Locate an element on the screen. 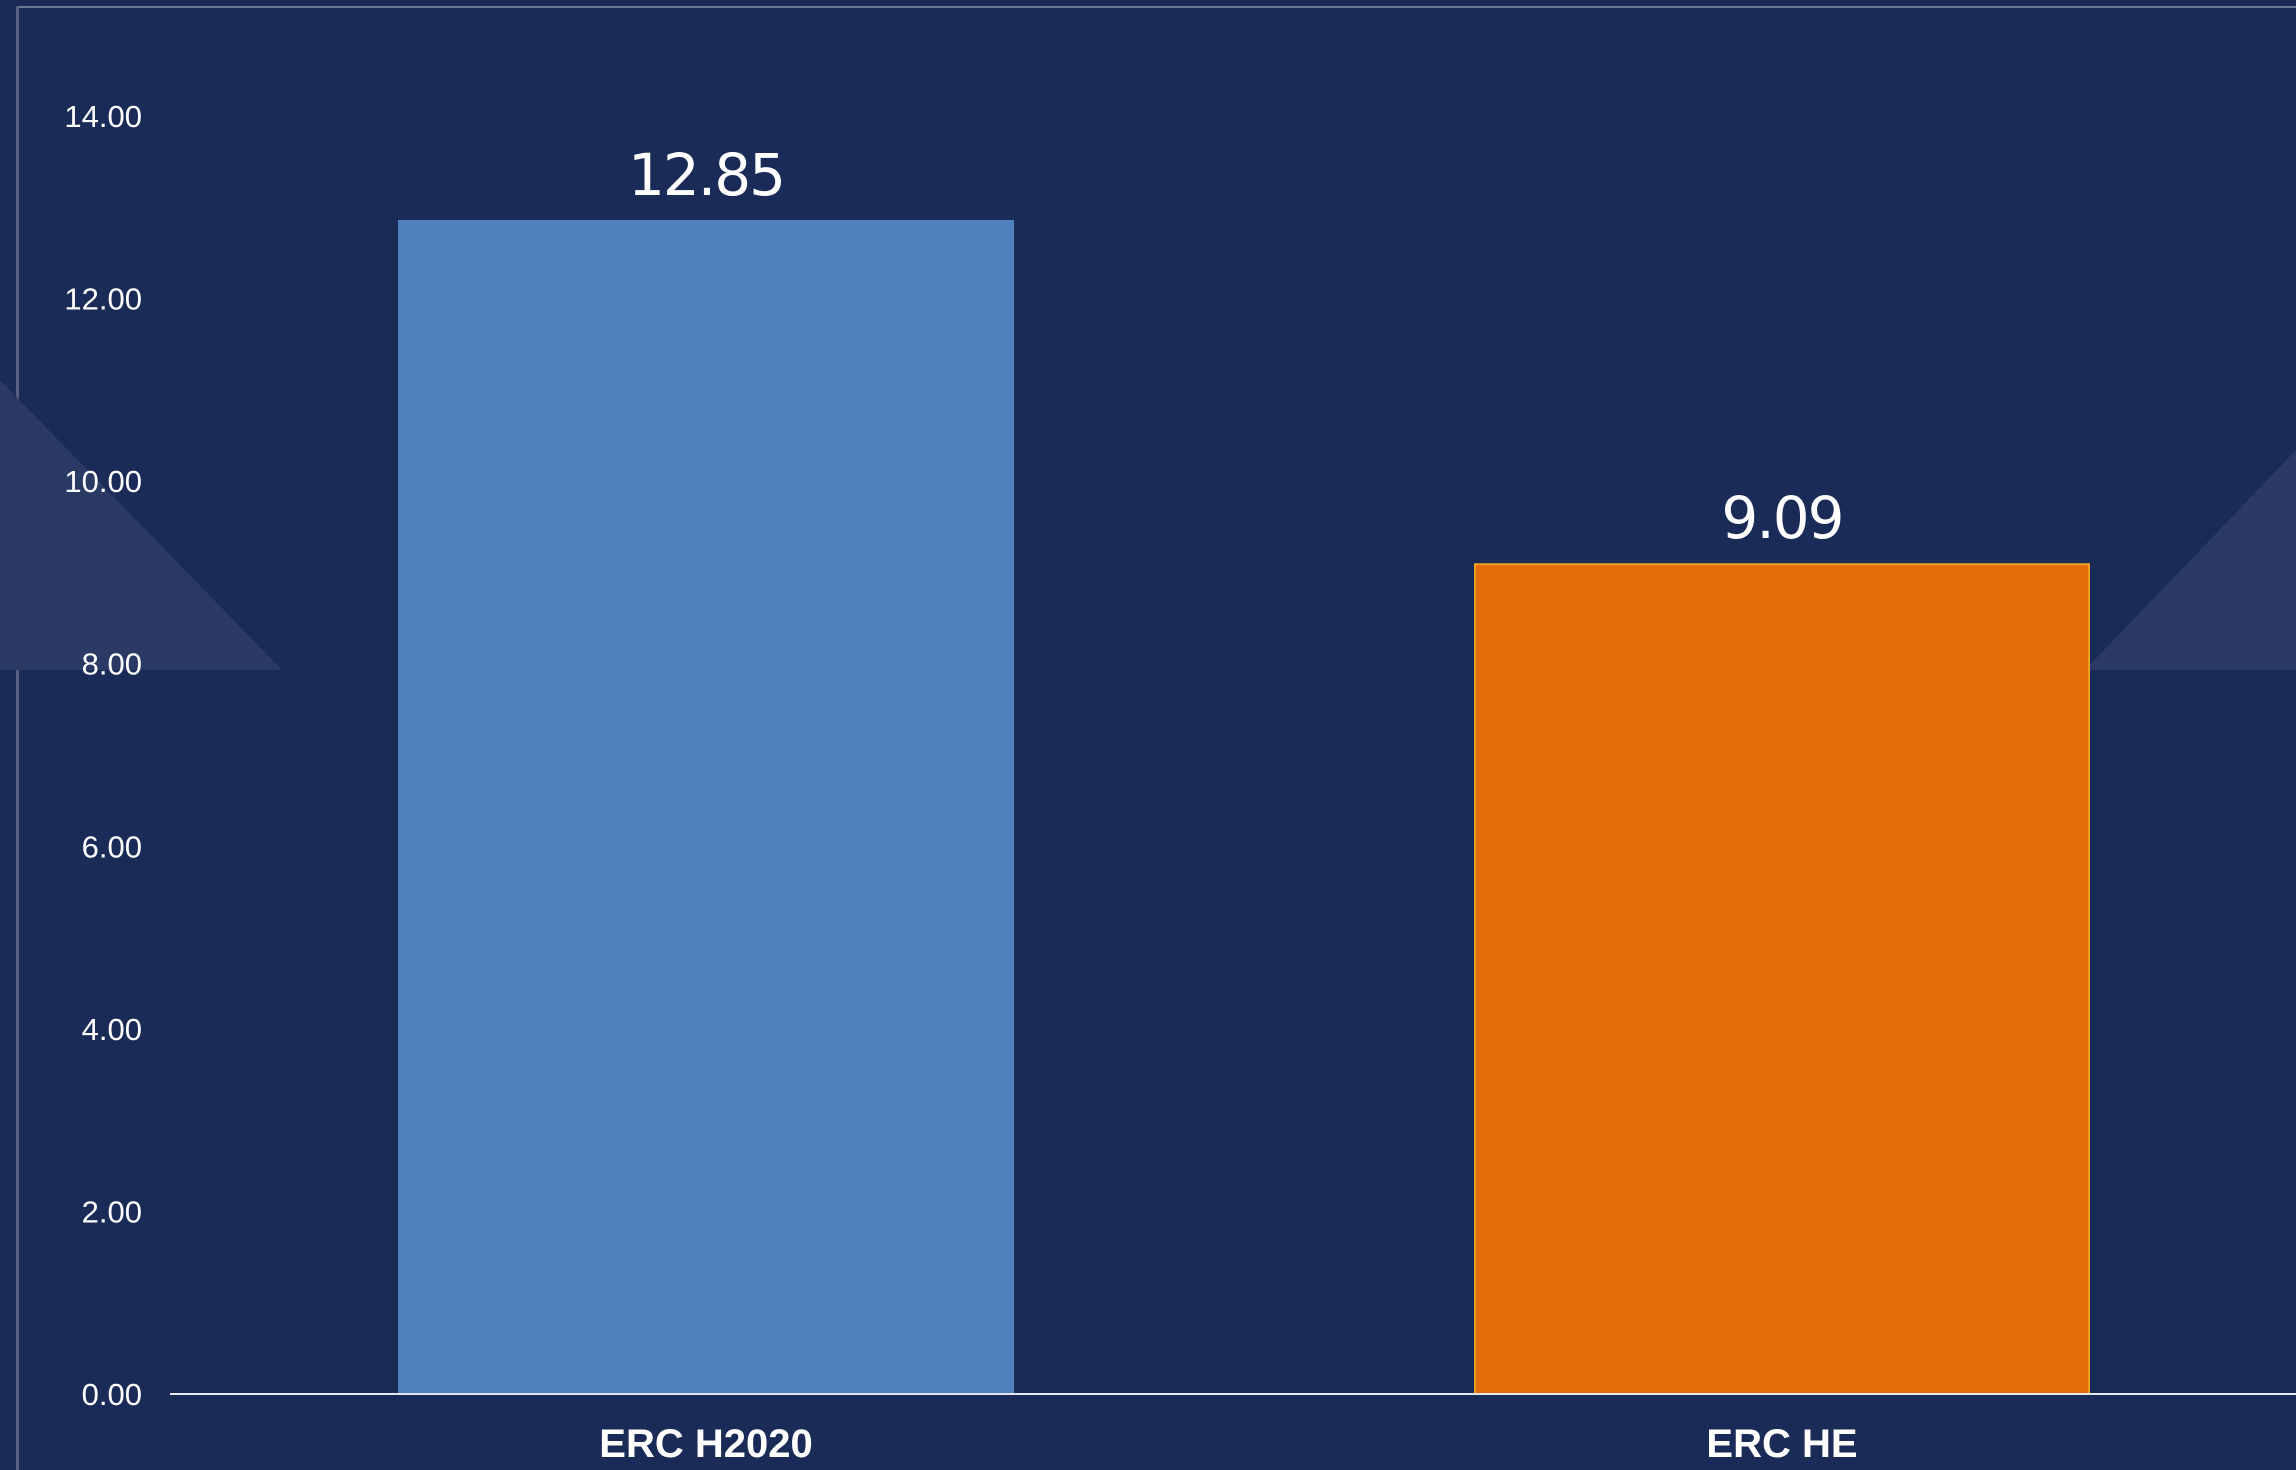  x-axis-categories: ERC H2020 ERC HE is located at coordinates (1228, 1444).